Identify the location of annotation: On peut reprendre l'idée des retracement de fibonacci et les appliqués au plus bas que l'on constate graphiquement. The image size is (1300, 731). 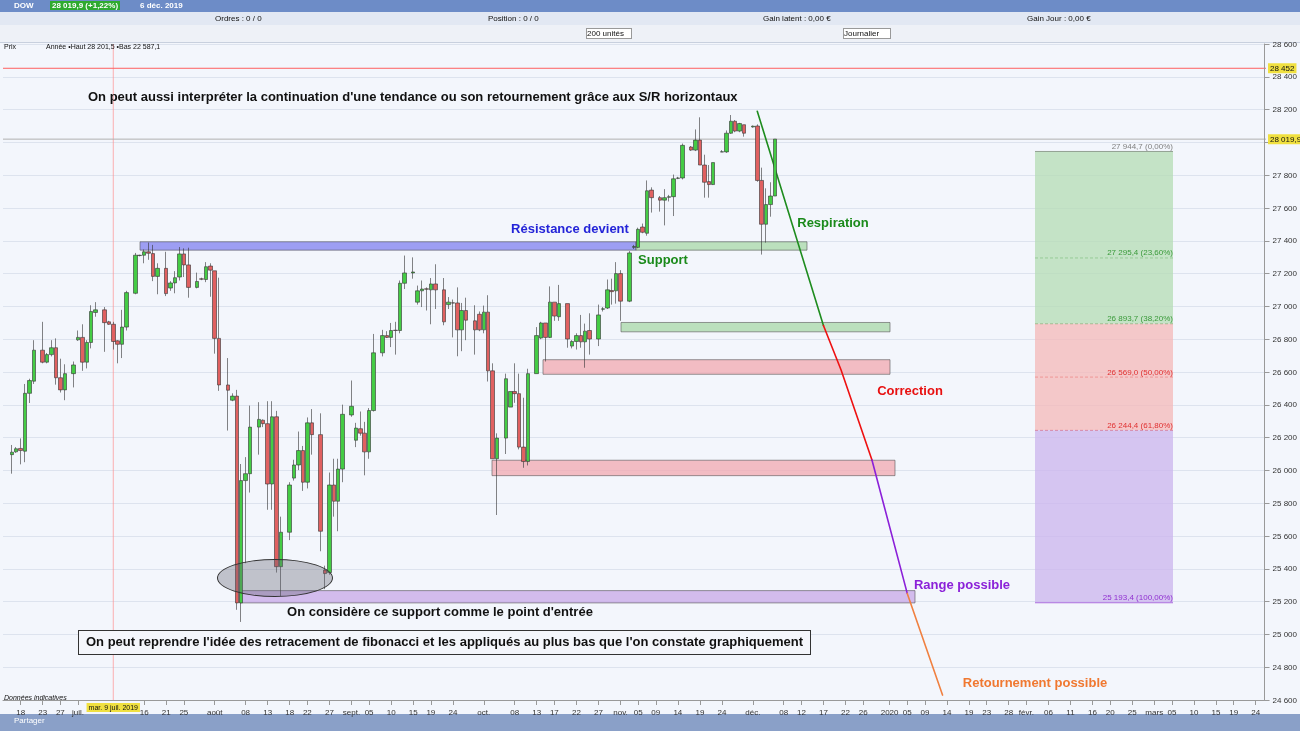
(444, 642).